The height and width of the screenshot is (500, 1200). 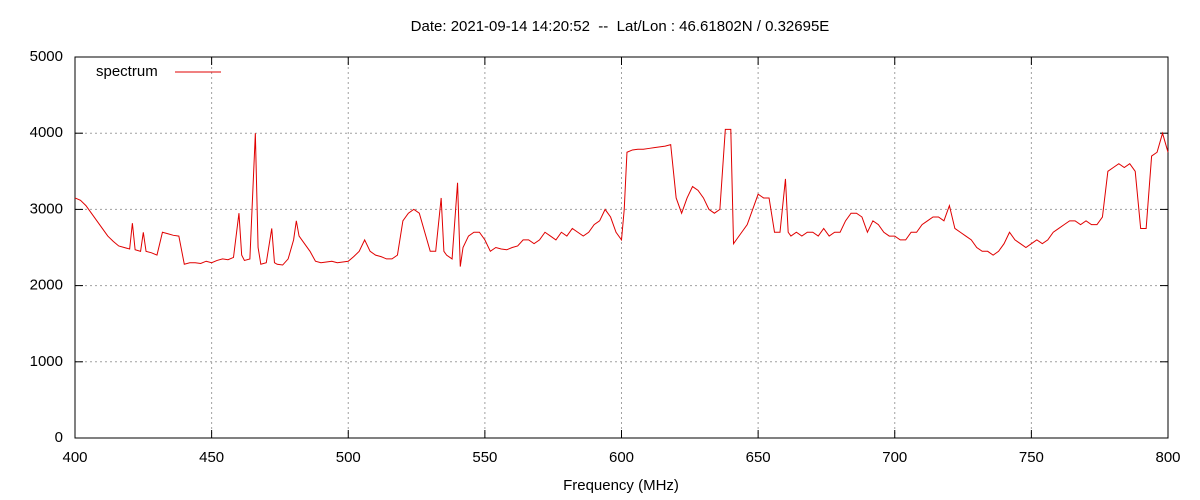 I want to click on legend-label: spectrum, so click(x=127, y=71).